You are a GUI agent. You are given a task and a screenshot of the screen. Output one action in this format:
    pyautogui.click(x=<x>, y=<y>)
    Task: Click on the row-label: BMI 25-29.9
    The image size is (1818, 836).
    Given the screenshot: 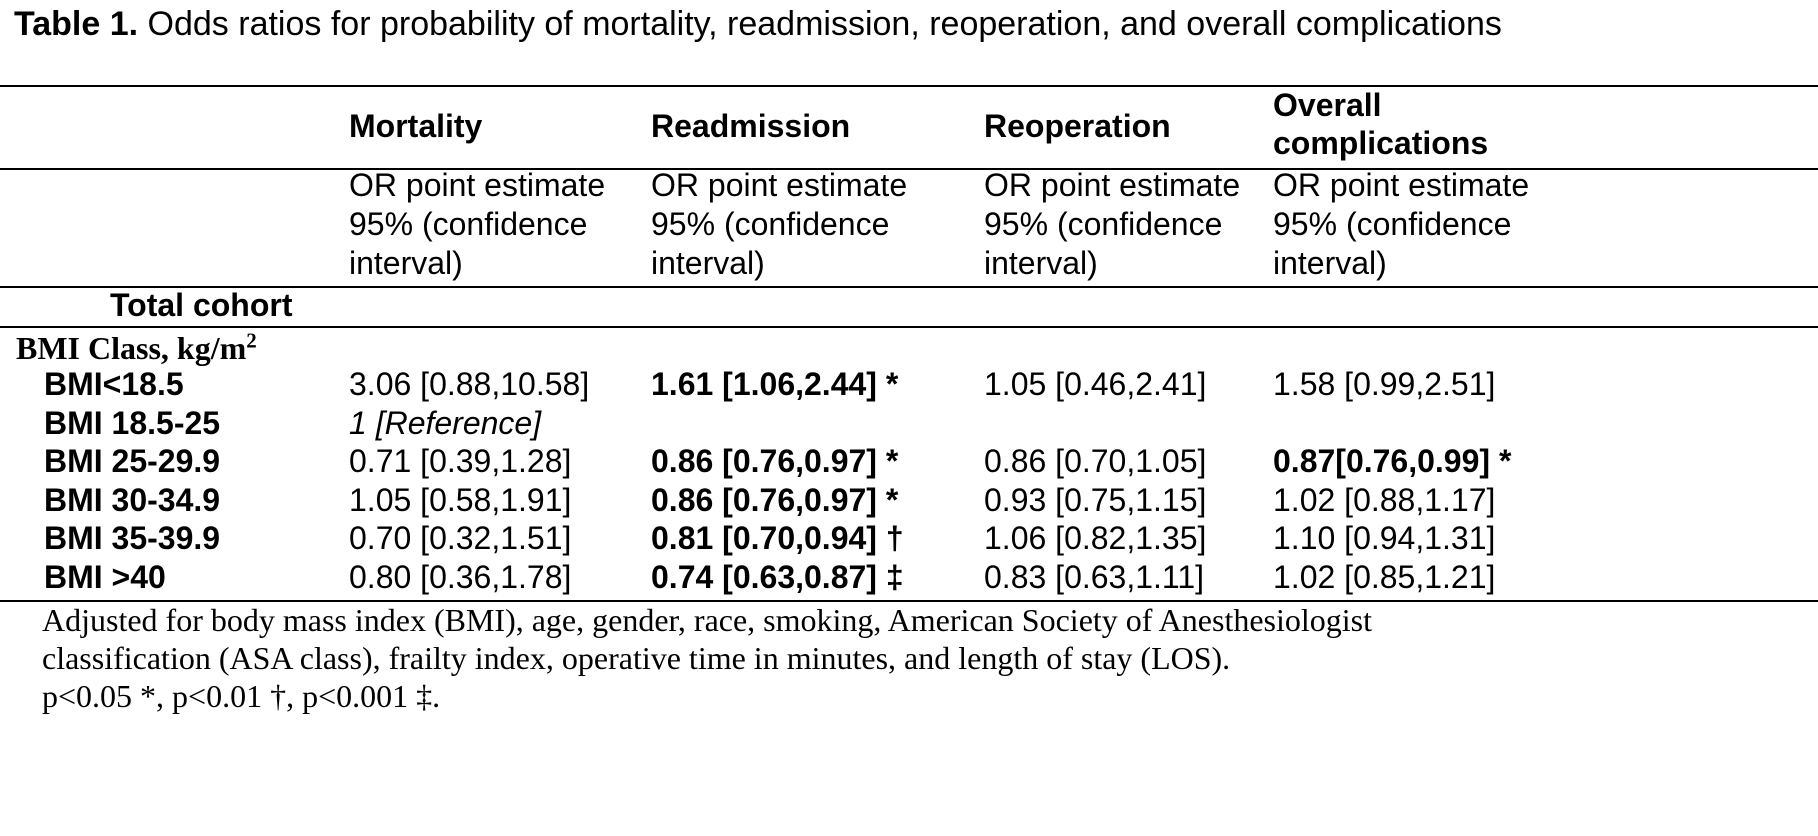 What is the action you would take?
    pyautogui.click(x=132, y=461)
    